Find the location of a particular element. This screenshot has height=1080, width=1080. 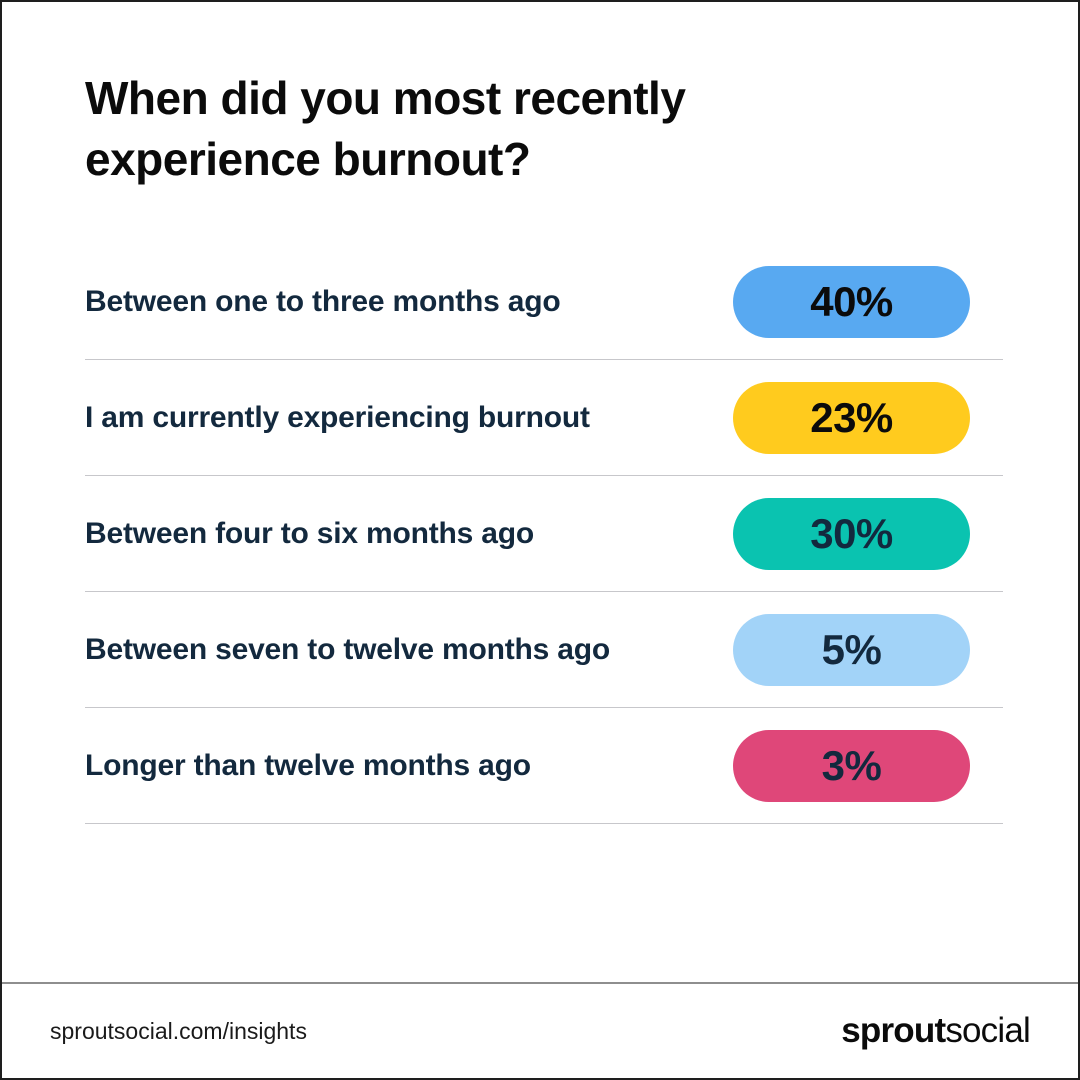

logo-social: social is located at coordinates (987, 1030).